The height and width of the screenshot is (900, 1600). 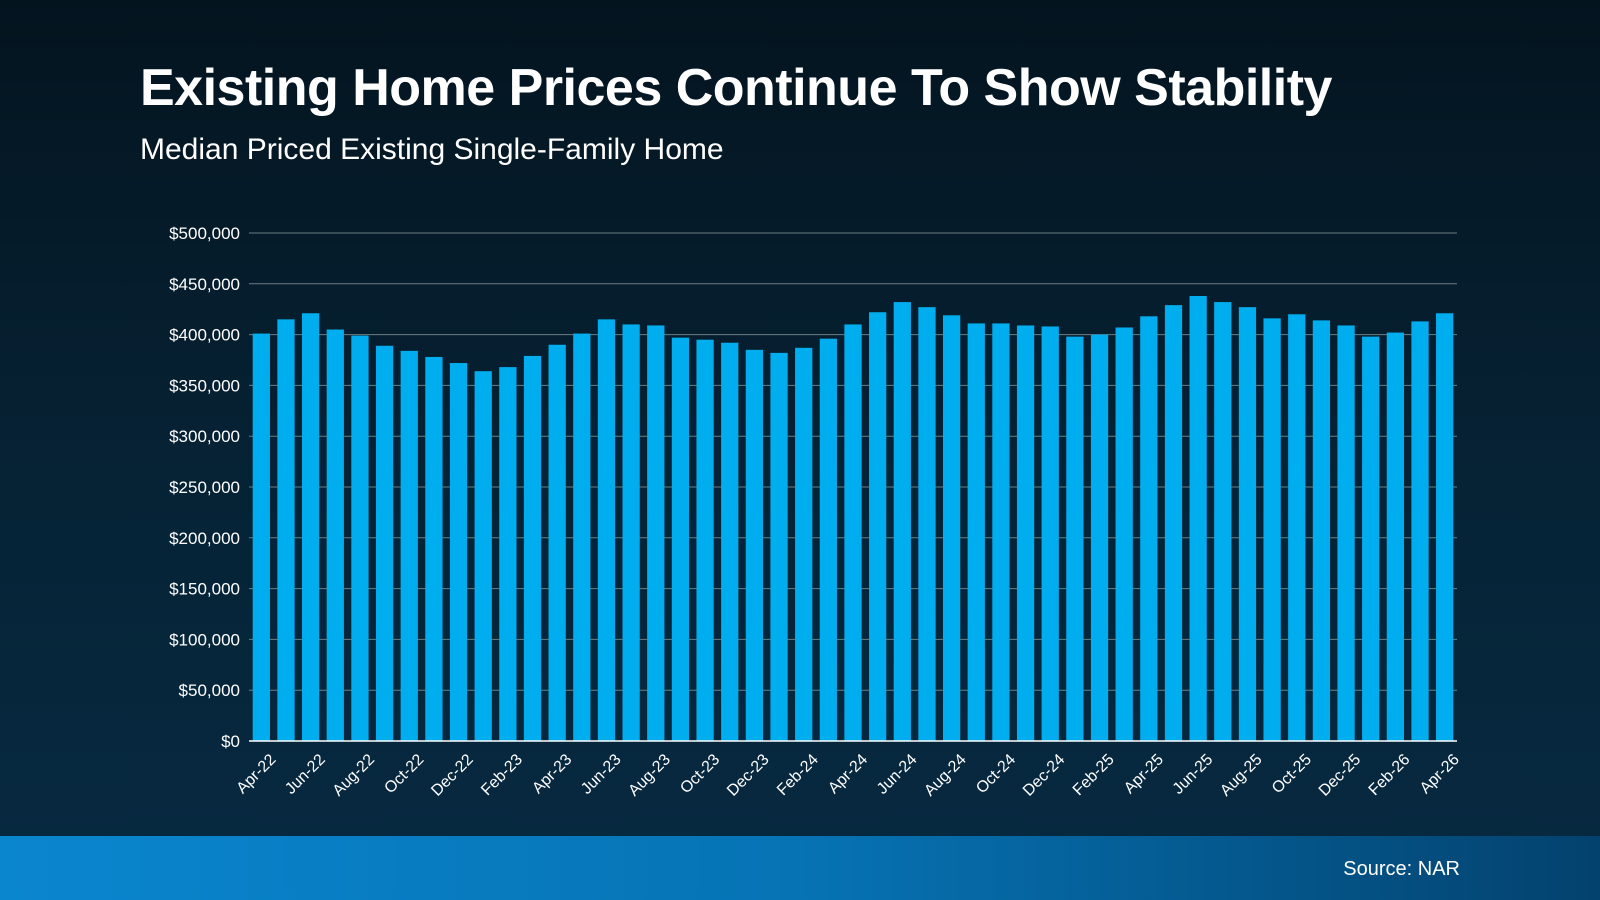 I want to click on x-tick-label: Jun-22, so click(x=305, y=774).